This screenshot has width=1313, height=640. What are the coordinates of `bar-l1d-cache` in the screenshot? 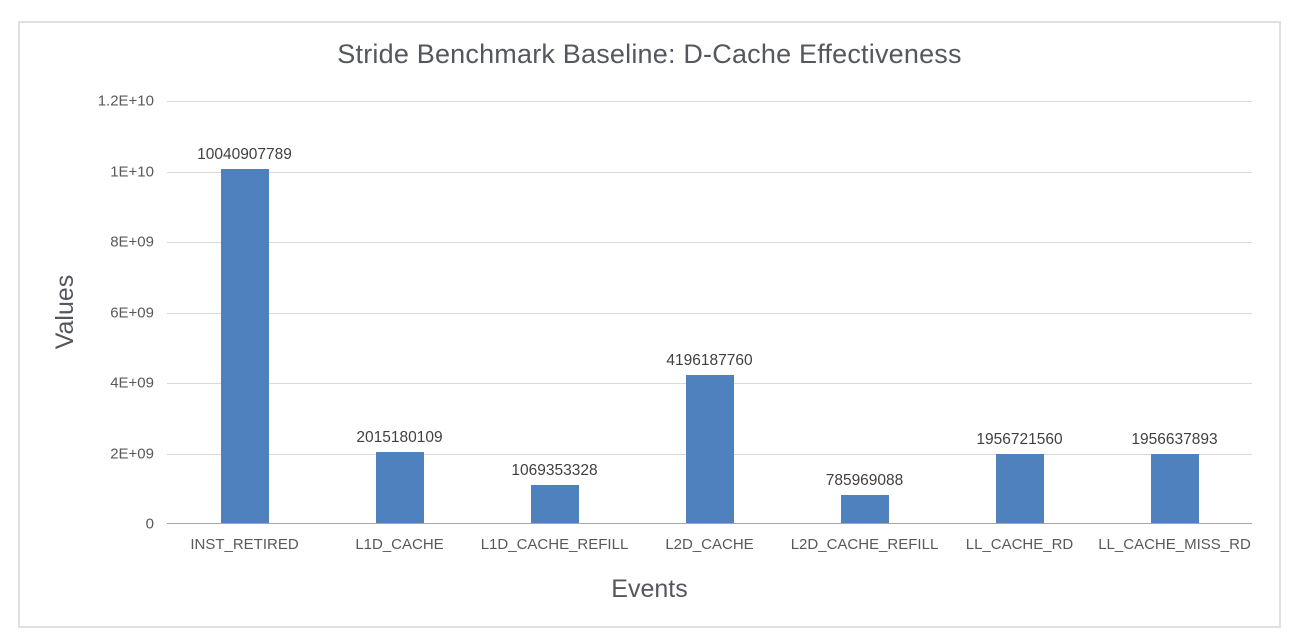 It's located at (399, 487).